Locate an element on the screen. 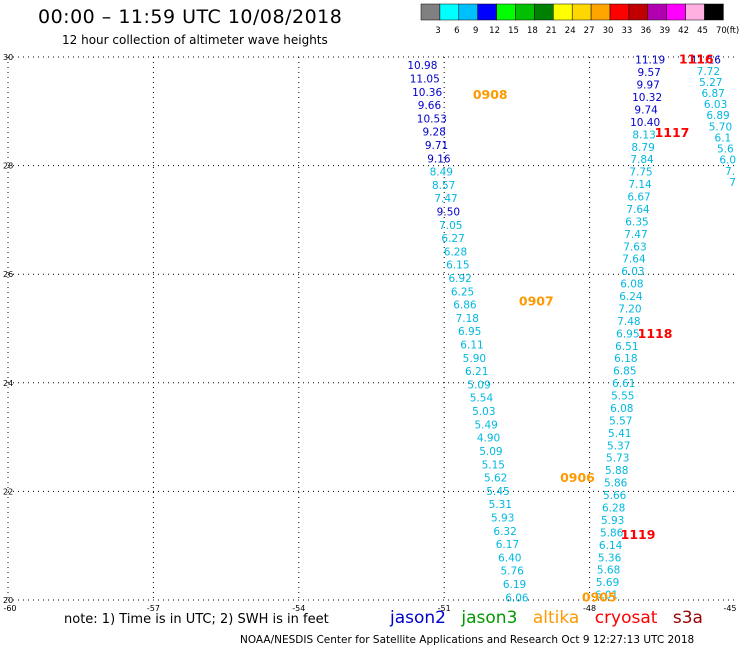  colorbar-swatch is located at coordinates (714, 12).